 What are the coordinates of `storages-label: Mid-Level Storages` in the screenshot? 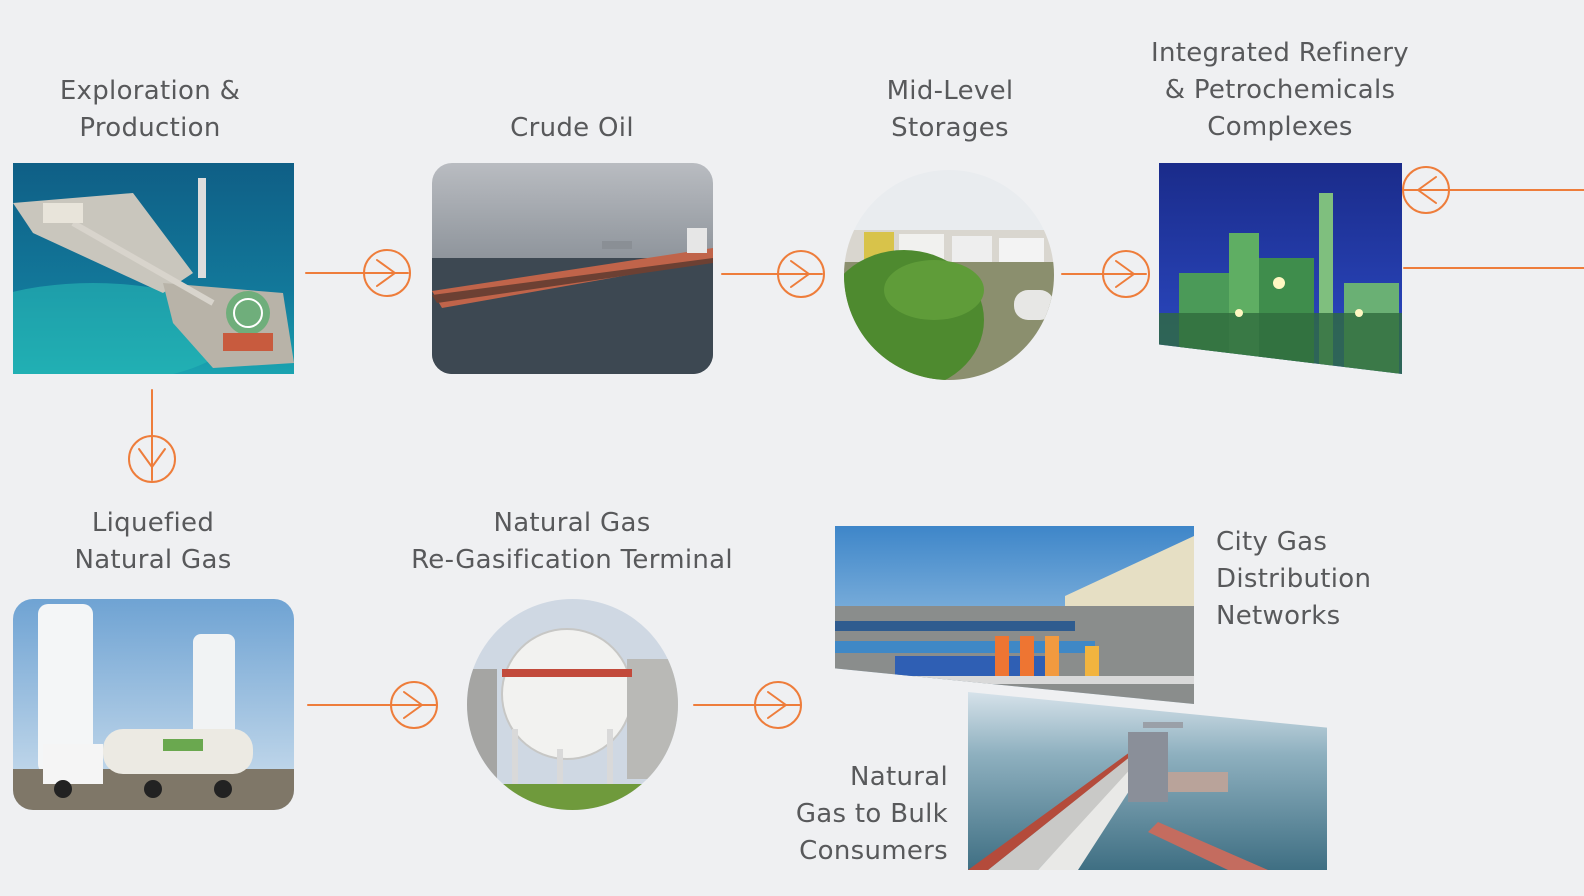 It's located at (950, 109).